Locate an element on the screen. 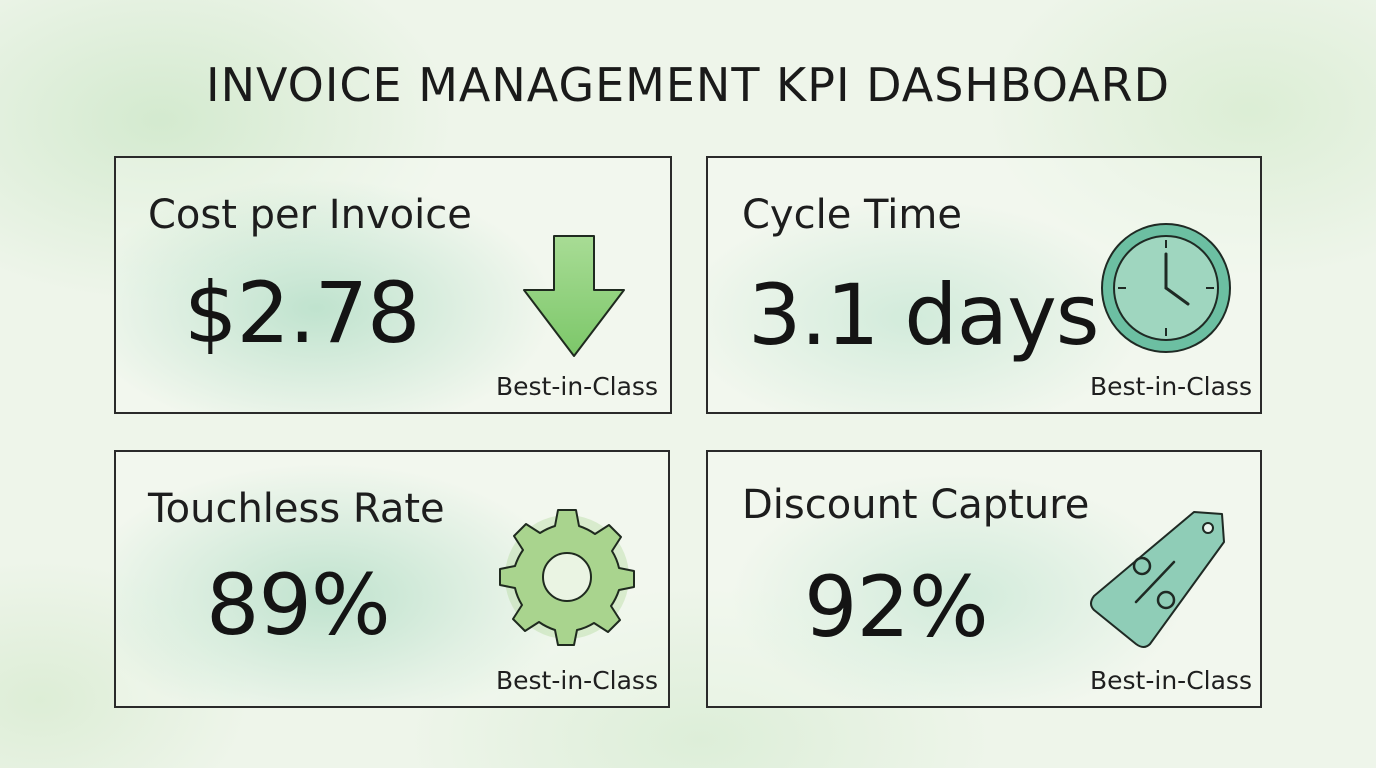 The image size is (1376, 768). kpi-value: $2.78 is located at coordinates (302, 313).